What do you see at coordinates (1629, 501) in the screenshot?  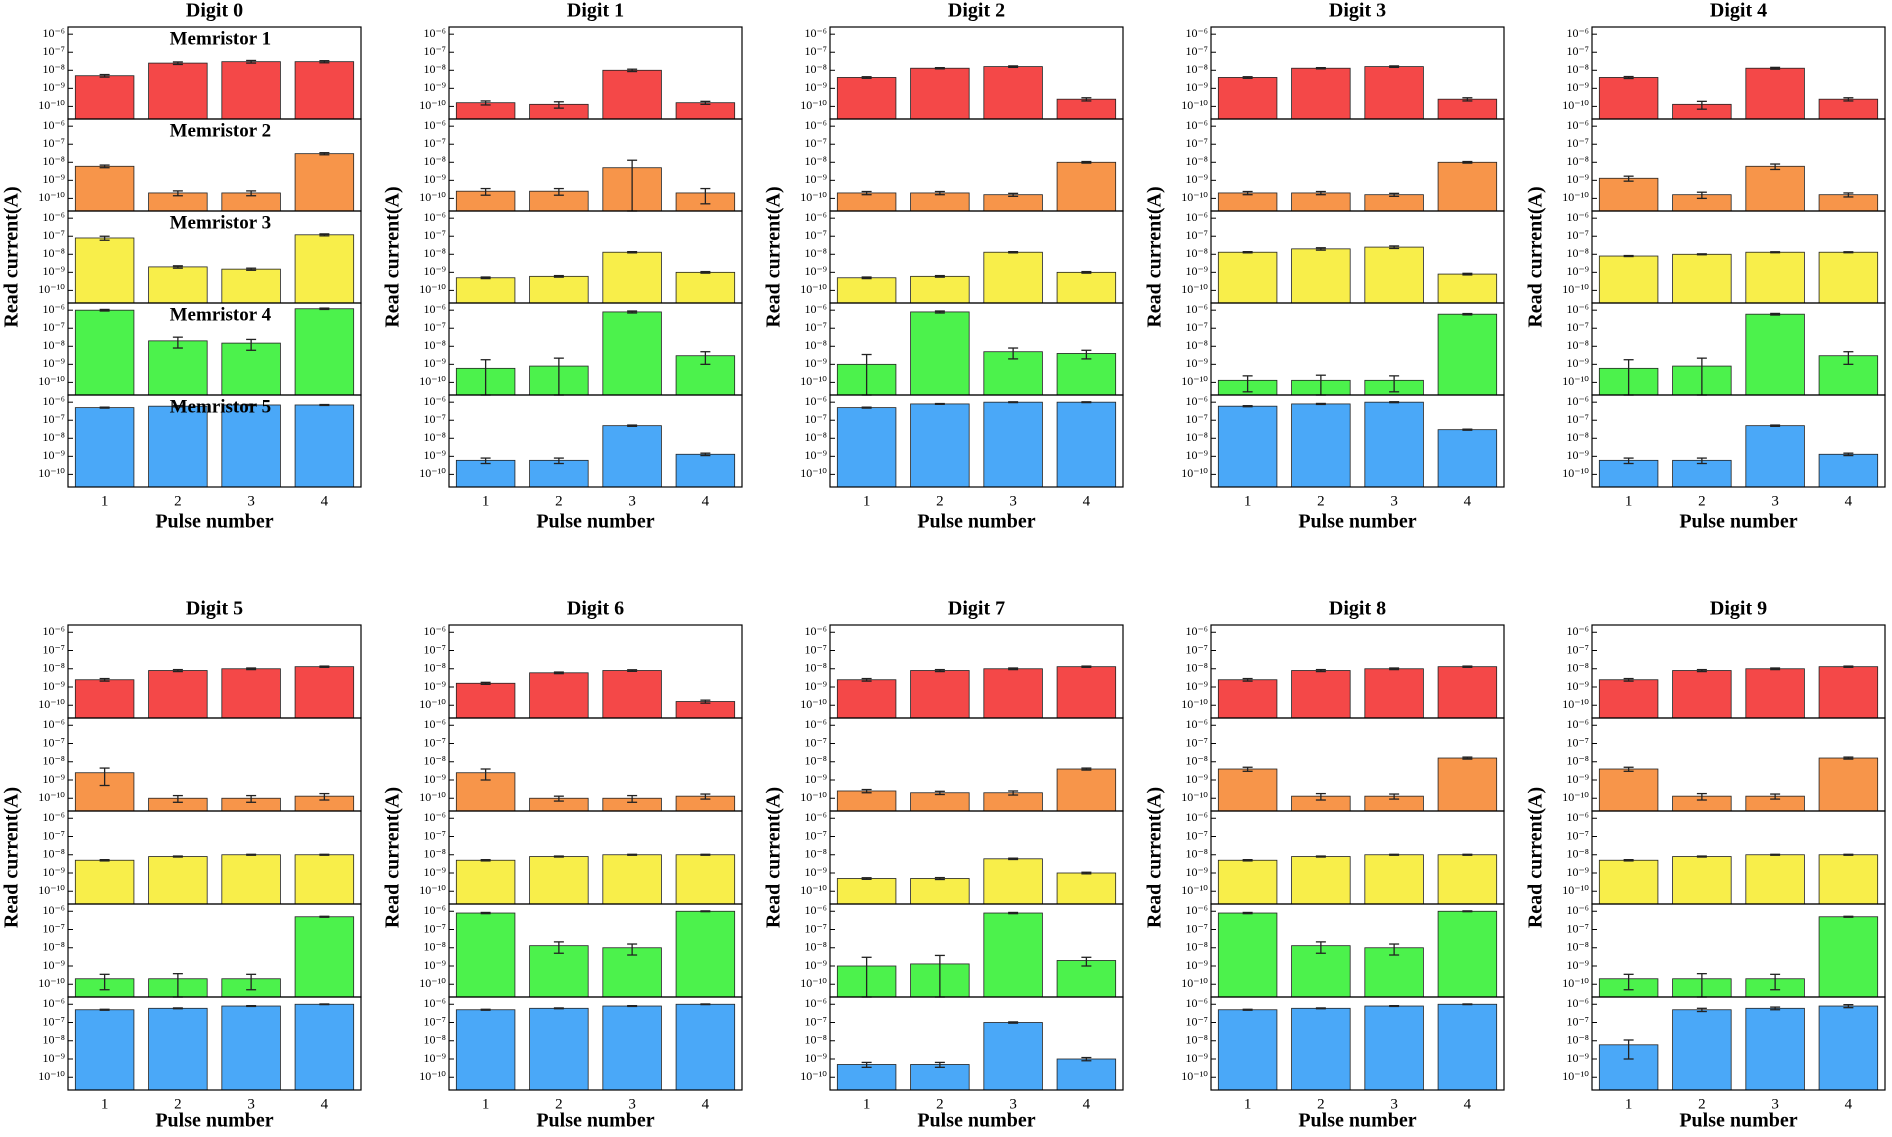 I see `x-tick-label: 1` at bounding box center [1629, 501].